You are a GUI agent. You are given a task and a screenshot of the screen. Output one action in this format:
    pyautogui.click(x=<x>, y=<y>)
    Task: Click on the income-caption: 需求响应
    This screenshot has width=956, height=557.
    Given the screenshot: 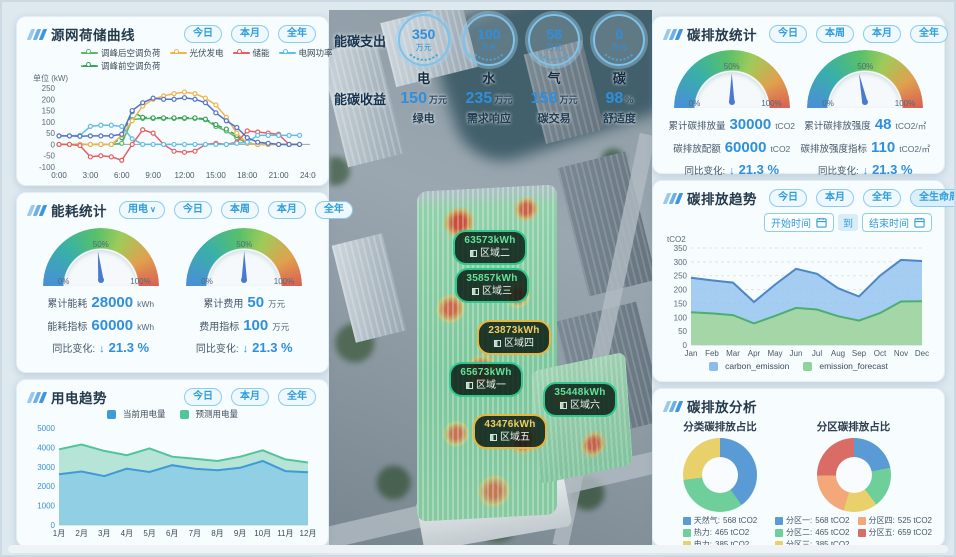 What is the action you would take?
    pyautogui.click(x=488, y=119)
    